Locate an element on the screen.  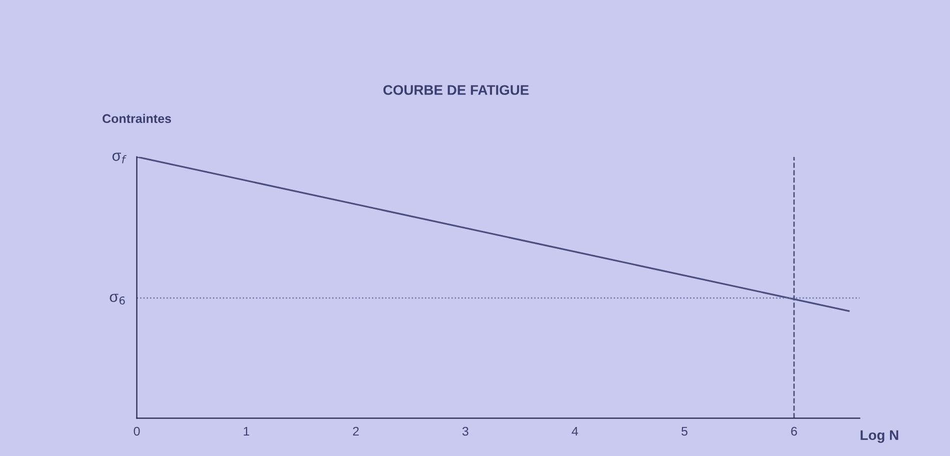
x-tick-label: 2 is located at coordinates (356, 431).